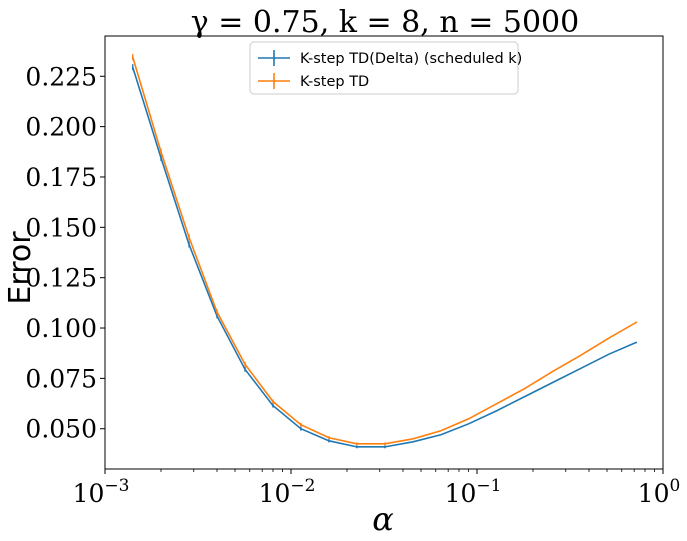 This screenshot has height=541, width=687. What do you see at coordinates (61, 177) in the screenshot?
I see `y-tick-label: 0.175` at bounding box center [61, 177].